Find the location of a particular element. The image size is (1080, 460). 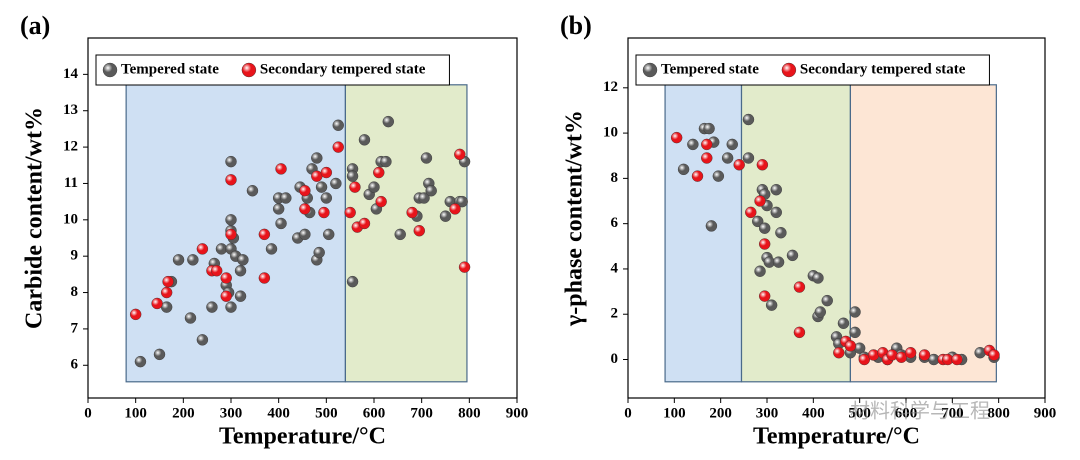

y-tick-label: 11 is located at coordinates (71, 183).